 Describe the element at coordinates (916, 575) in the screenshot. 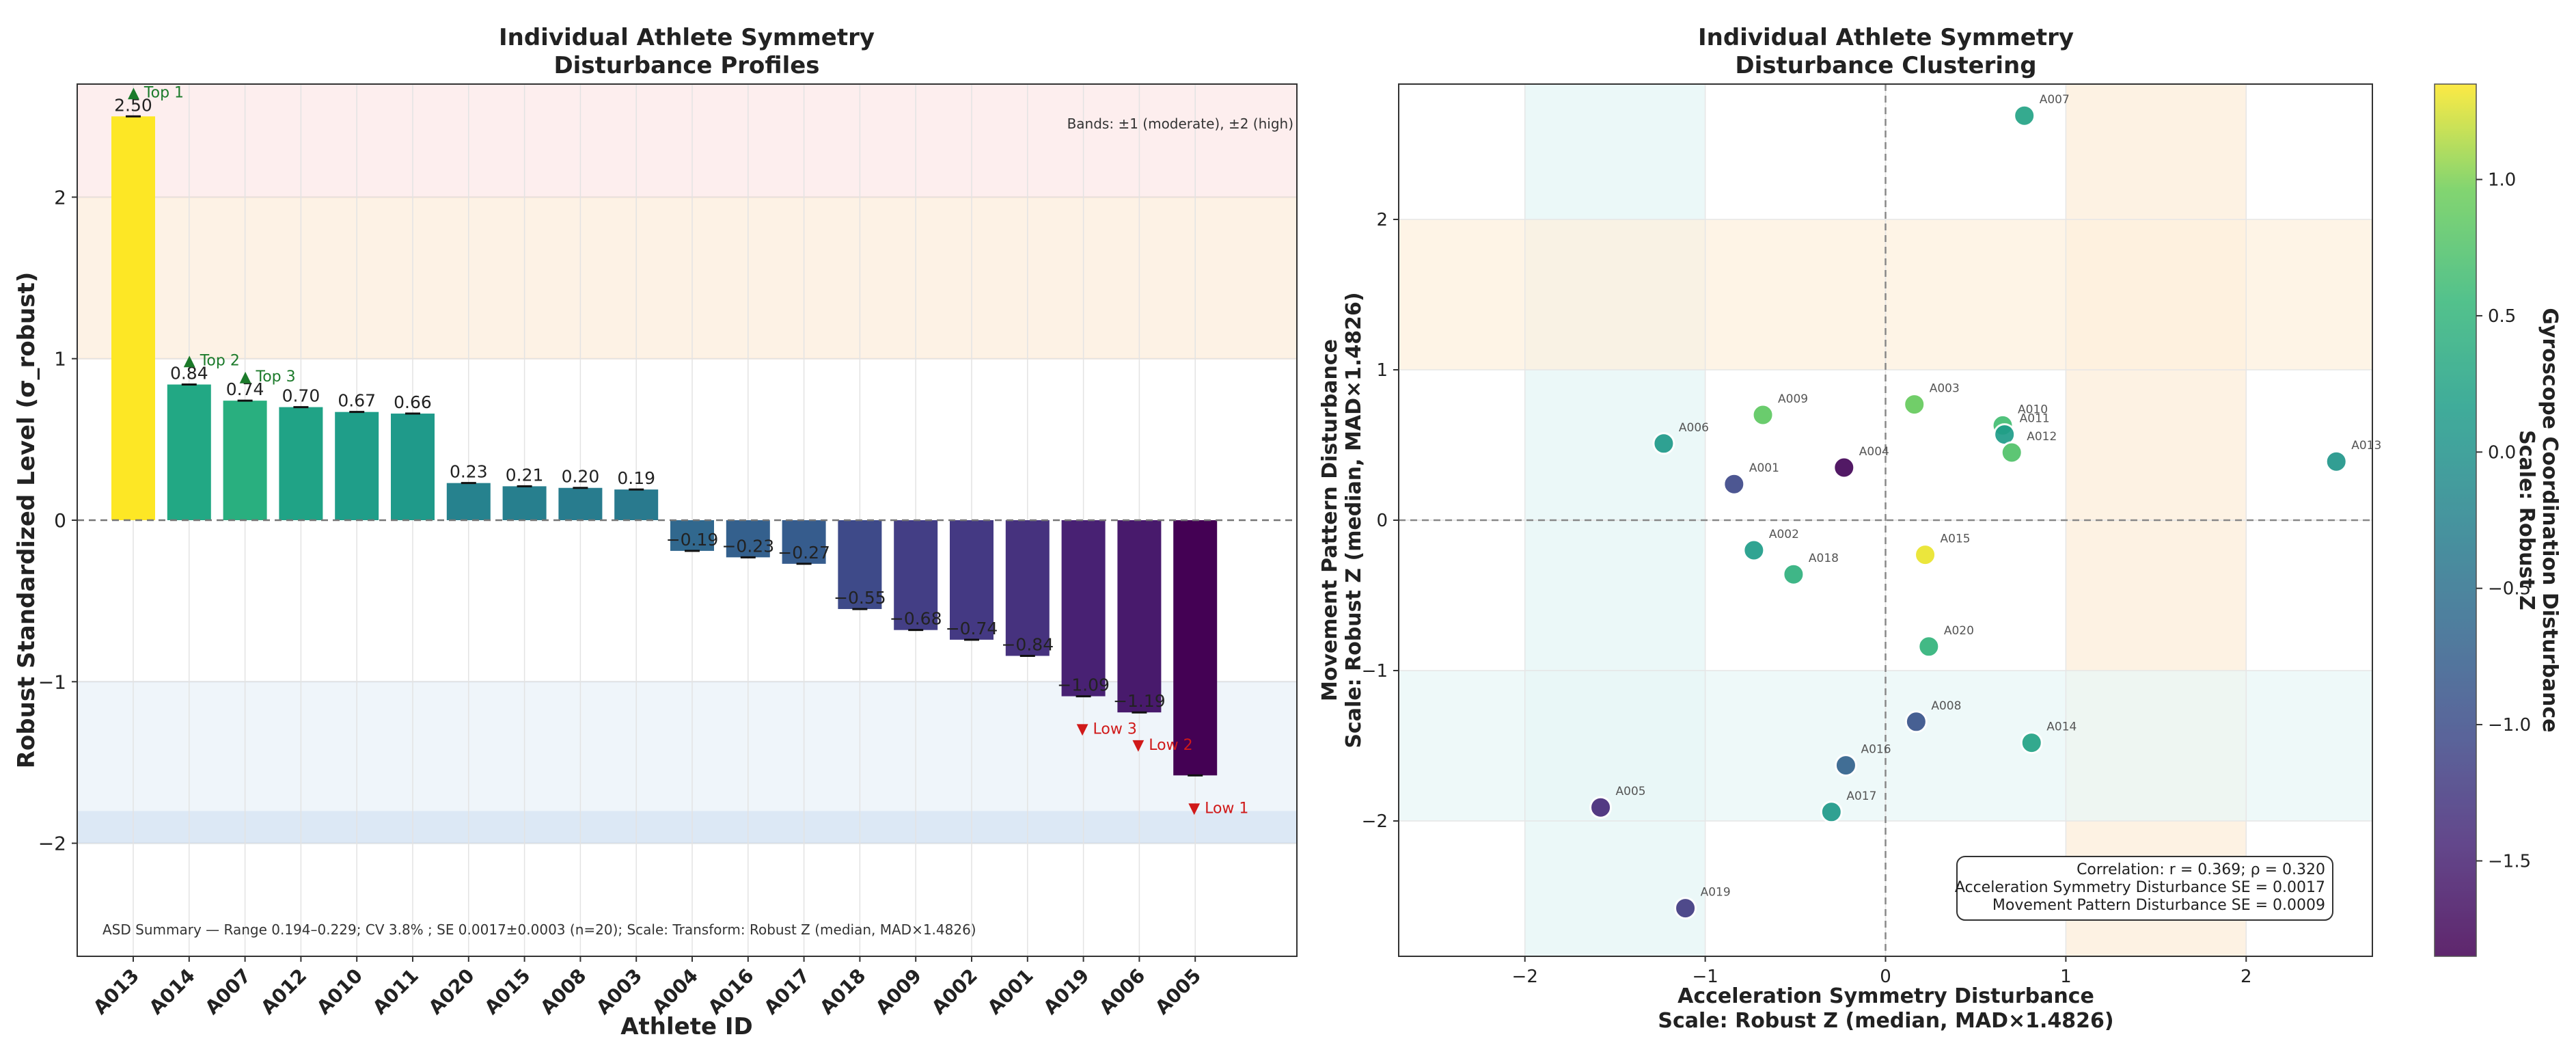

I see `bar-A009` at that location.